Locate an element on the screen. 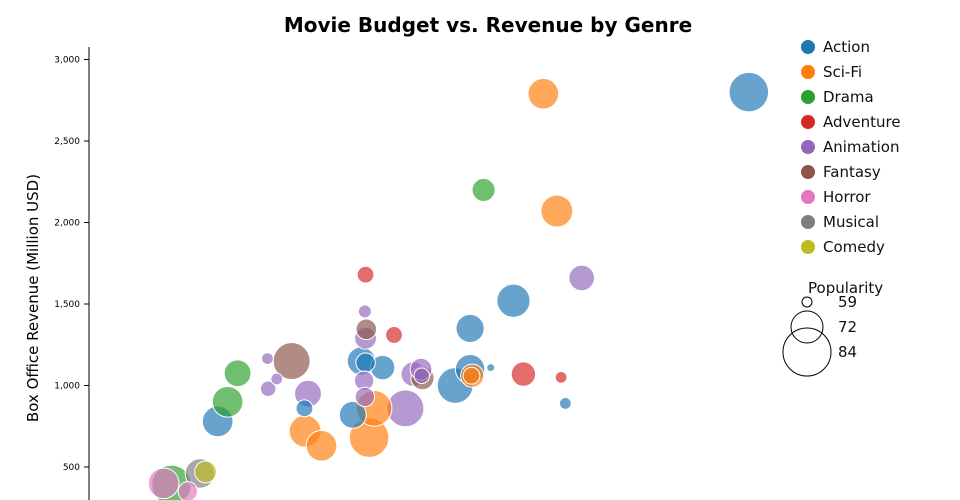 The image size is (960, 500). y-tick-label: 1,500 is located at coordinates (67, 305).